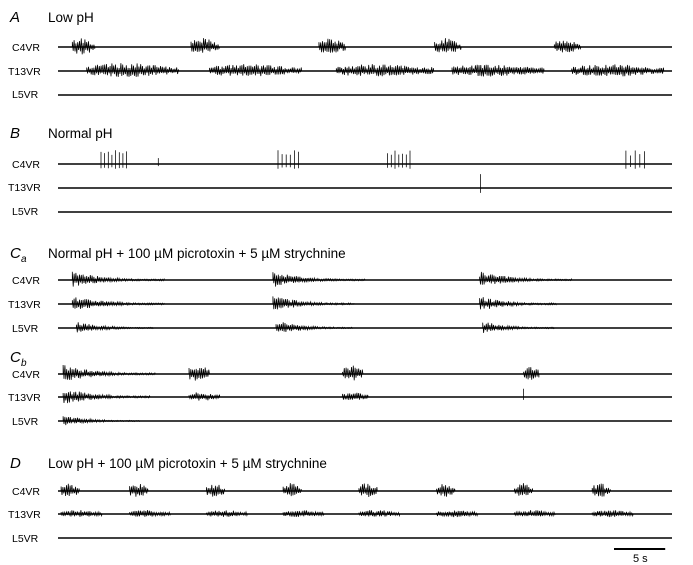 This screenshot has height=565, width=693. Describe the element at coordinates (24, 363) in the screenshot. I see `panel-subscript: b` at that location.